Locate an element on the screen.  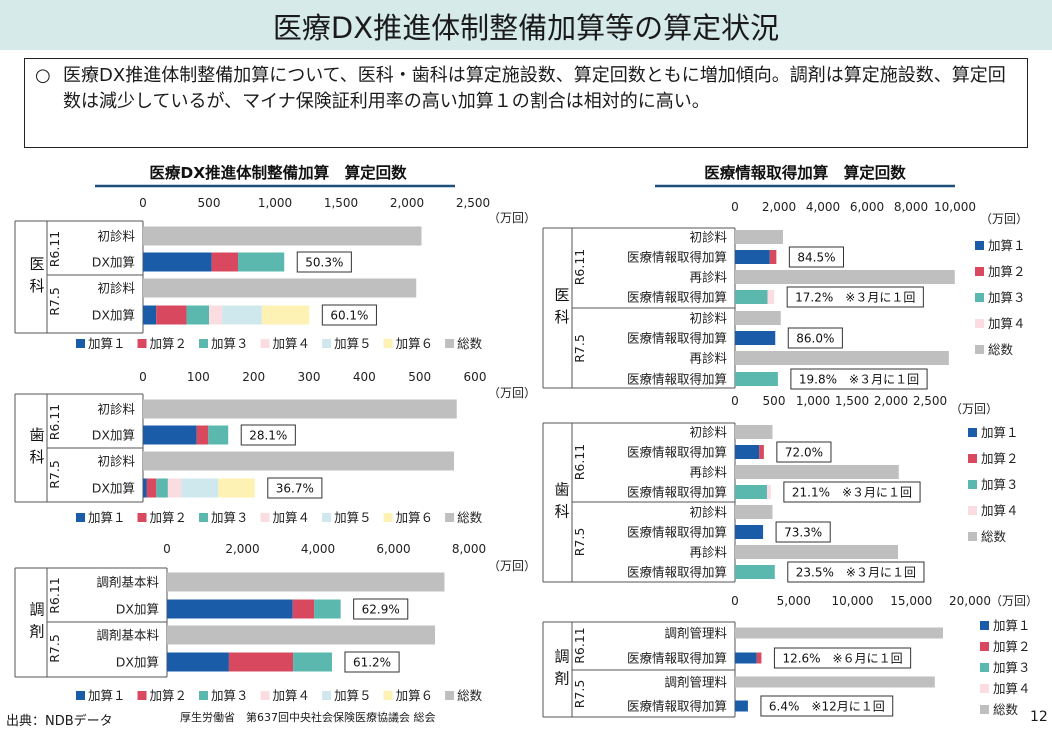
data-label: 6.4% ※12月に１回 is located at coordinates (827, 707).